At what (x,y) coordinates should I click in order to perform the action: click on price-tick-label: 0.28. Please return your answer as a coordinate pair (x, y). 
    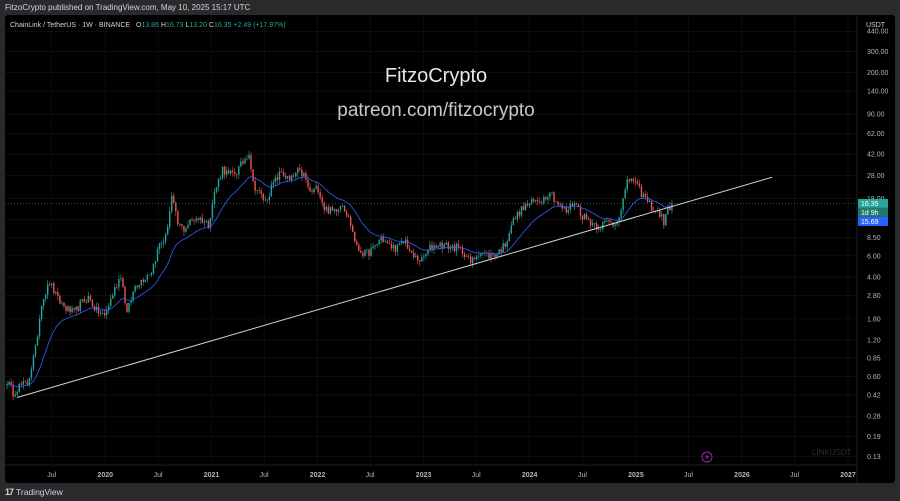
    Looking at the image, I should click on (874, 417).